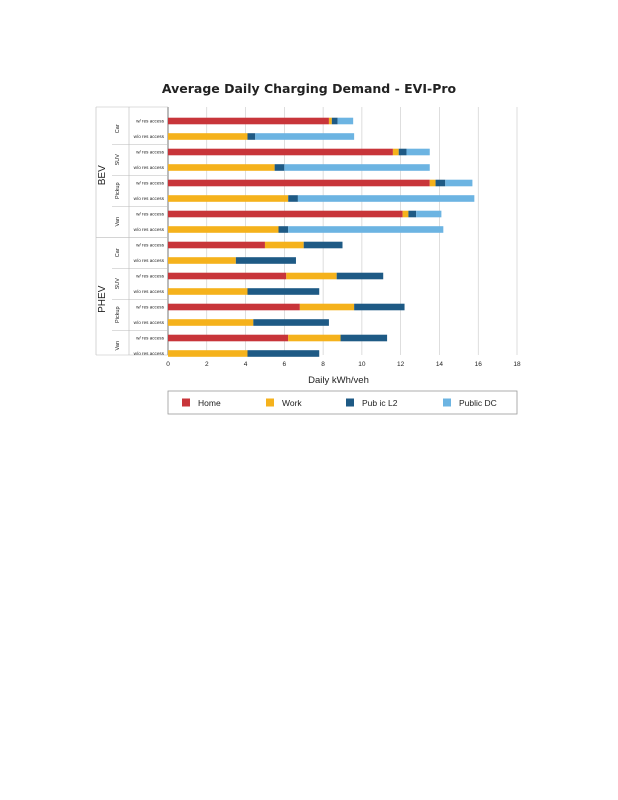 The image size is (618, 800). Describe the element at coordinates (401, 364) in the screenshot. I see `x-tick-label: 12` at that location.